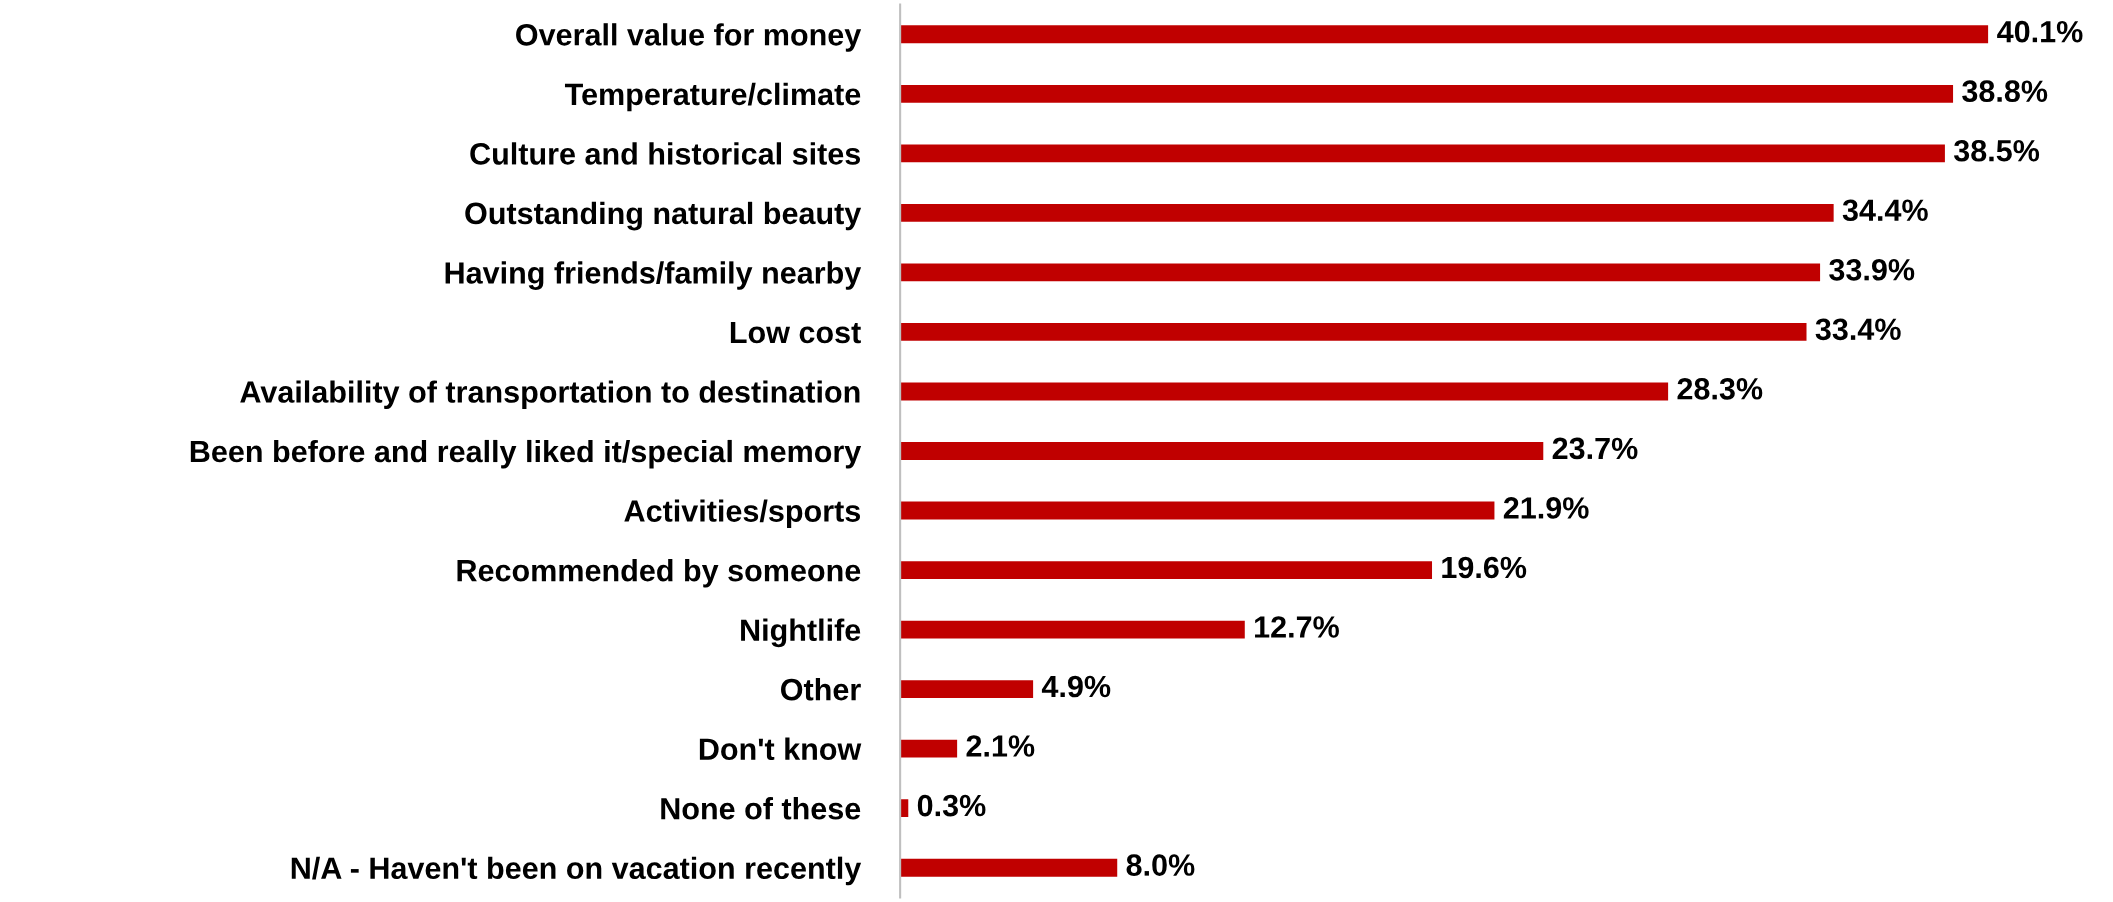  Describe the element at coordinates (550, 394) in the screenshot. I see `y-tick-label: Availability of transportation to destination` at that location.